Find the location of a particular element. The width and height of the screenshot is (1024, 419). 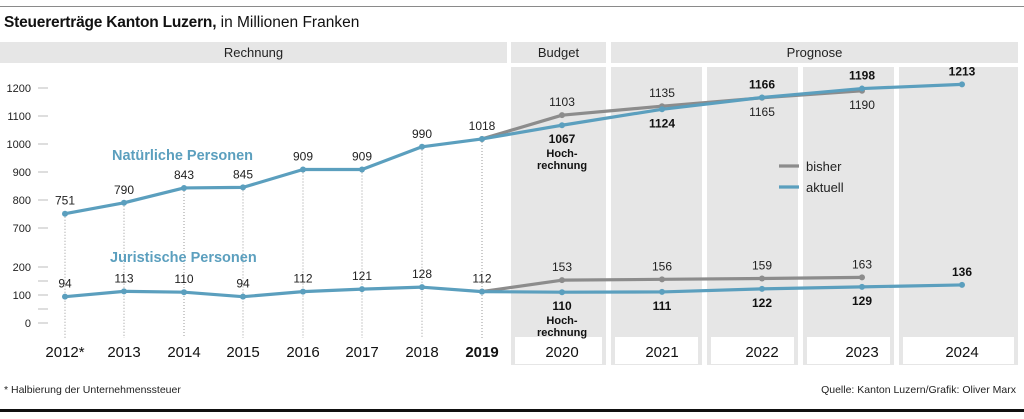

x-axis-label-2018: 2018 is located at coordinates (421, 352).